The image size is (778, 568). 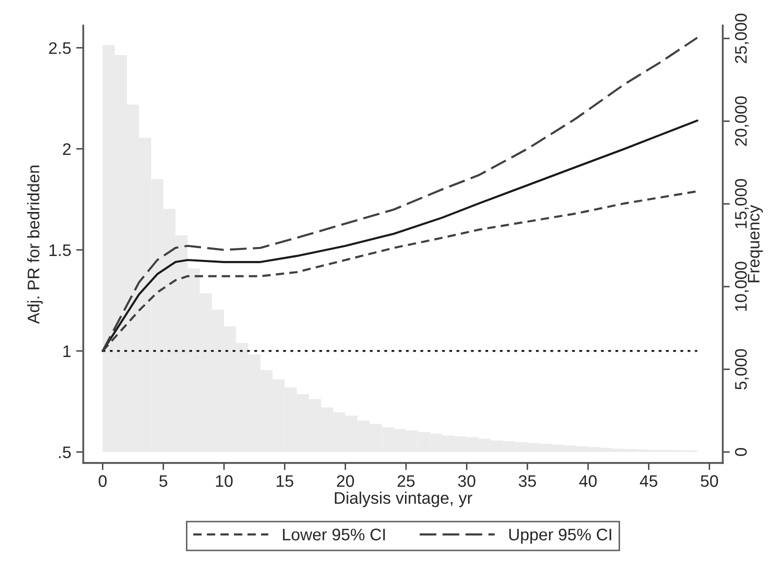 I want to click on y2-tick-label: 10,000, so click(x=742, y=286).